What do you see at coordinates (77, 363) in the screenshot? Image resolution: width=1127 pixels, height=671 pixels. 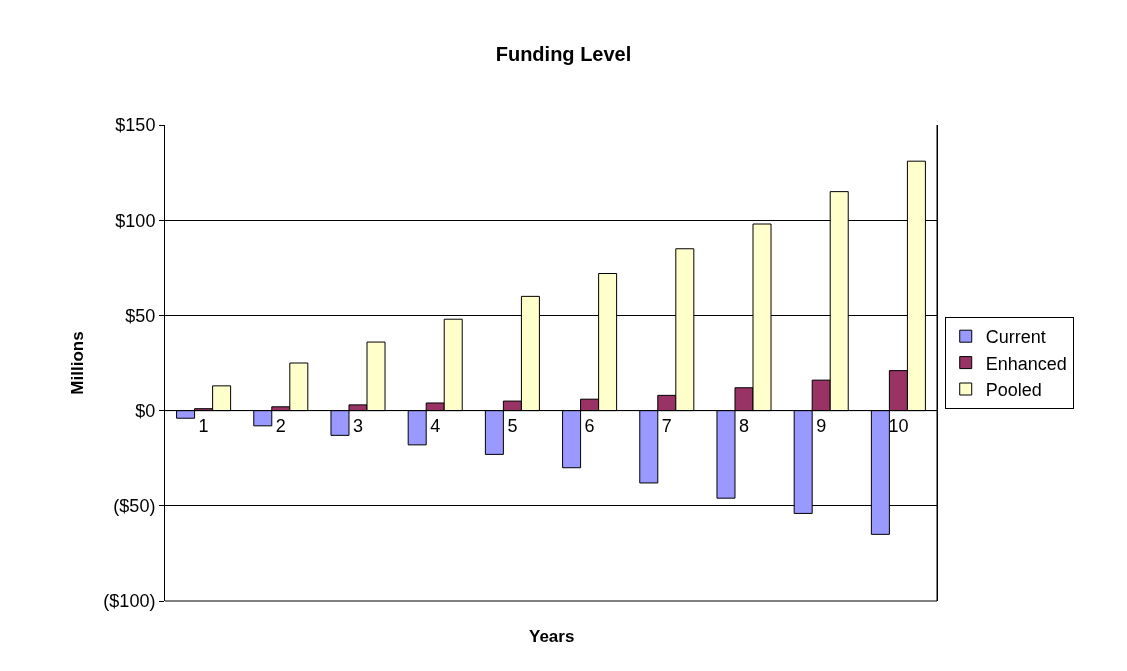 I see `y-axis-title: Millions` at bounding box center [77, 363].